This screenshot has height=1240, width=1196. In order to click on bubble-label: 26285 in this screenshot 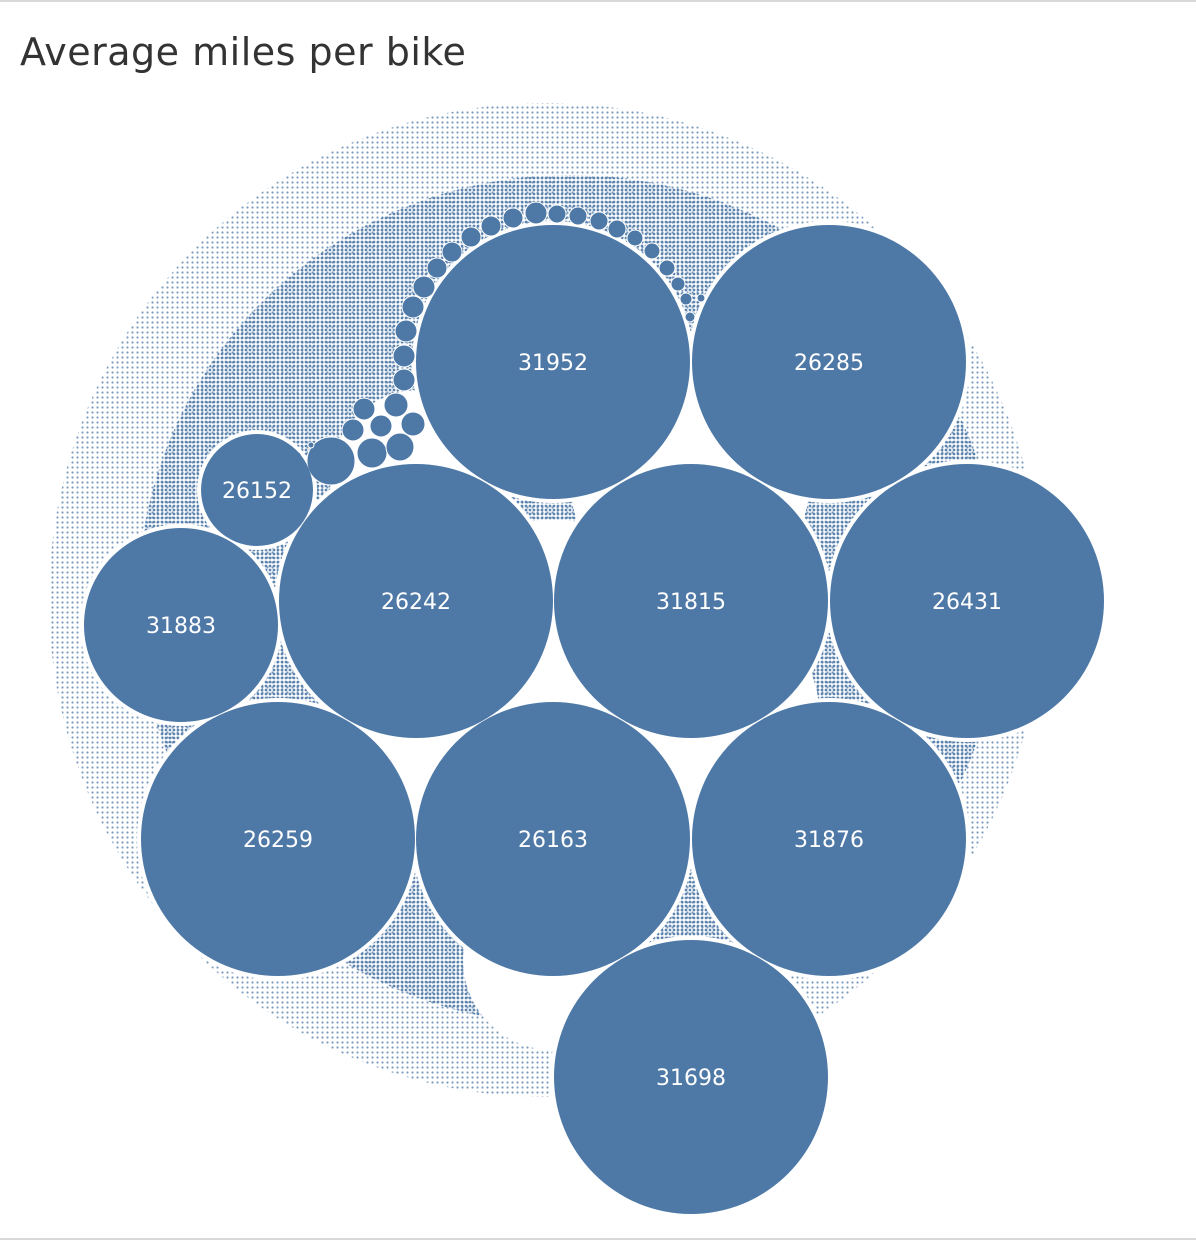, I will do `click(829, 363)`.